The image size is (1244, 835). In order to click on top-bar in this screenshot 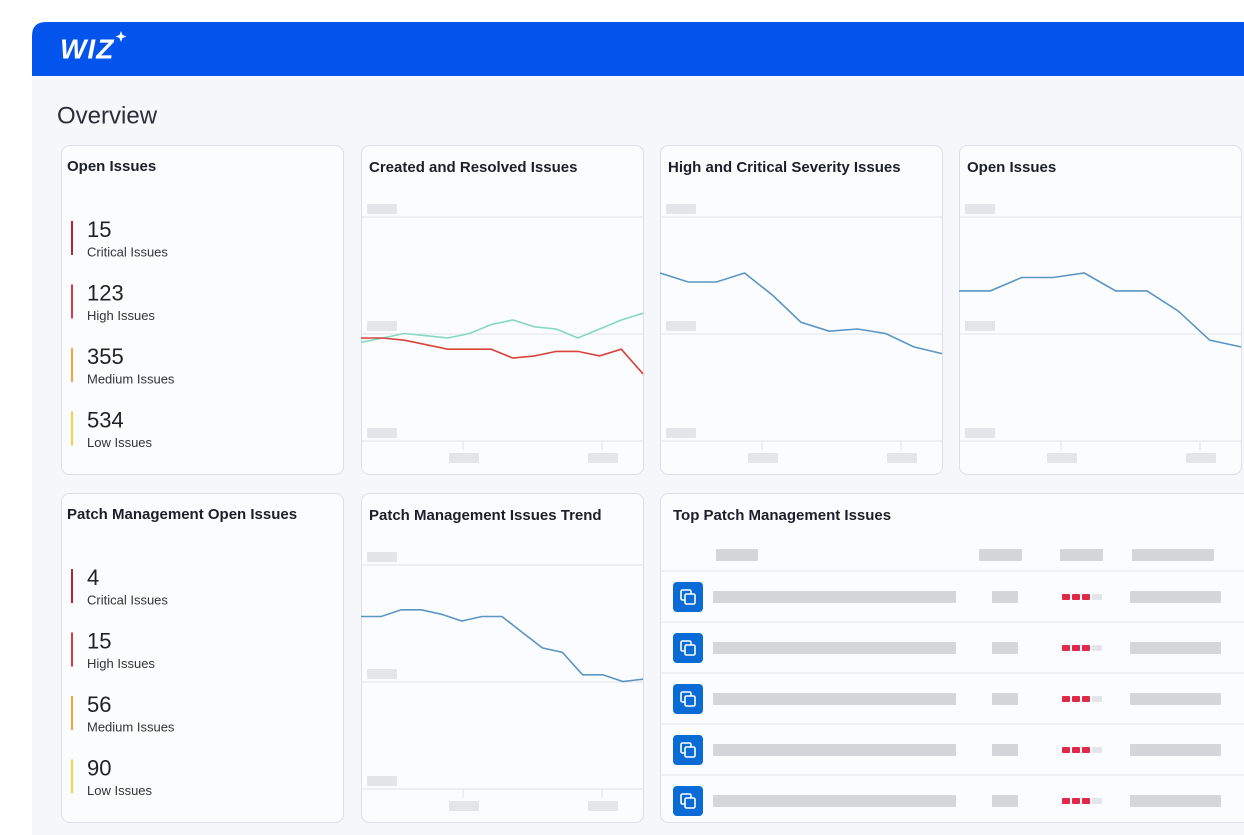, I will do `click(638, 49)`.